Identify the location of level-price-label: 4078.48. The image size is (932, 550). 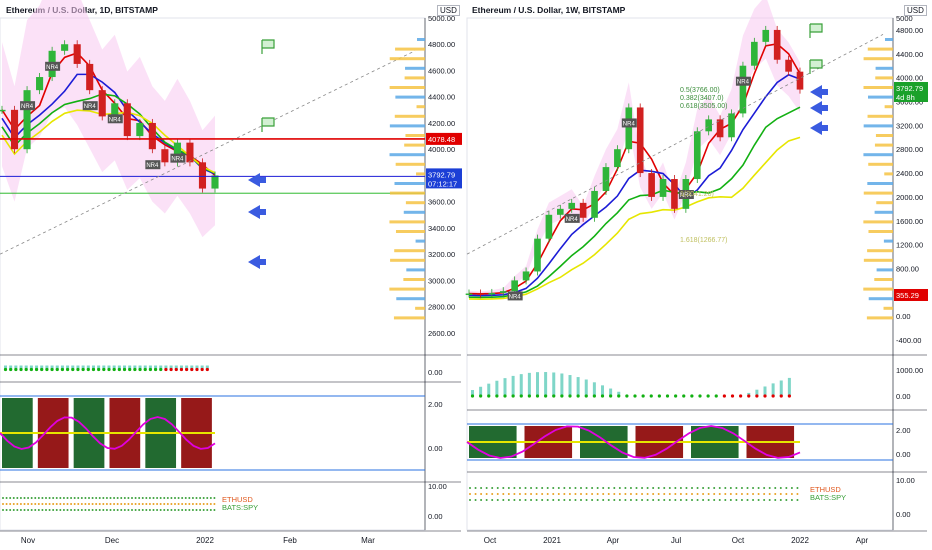
(441, 139).